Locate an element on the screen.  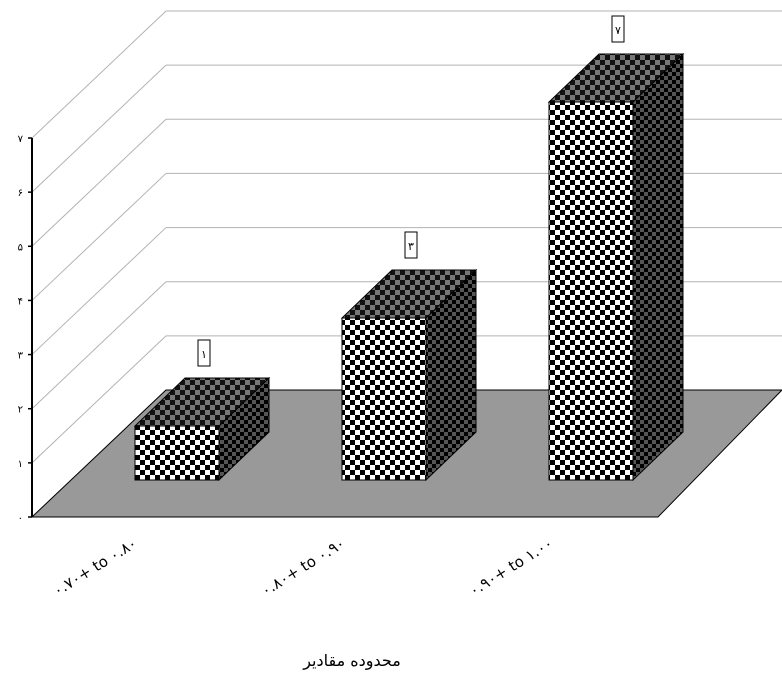
data-label-2: ۷ is located at coordinates (618, 29).